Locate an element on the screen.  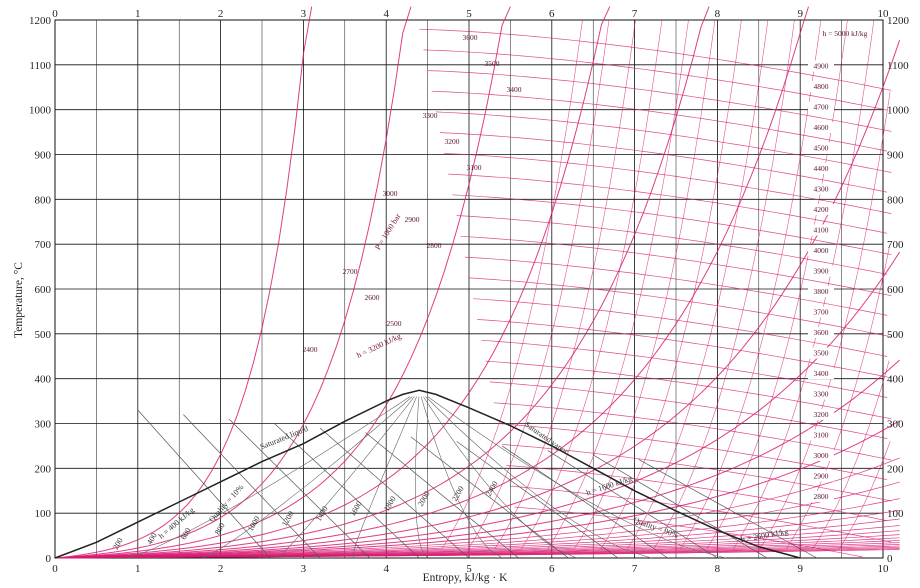
enthalpy-box-label: 3300 is located at coordinates (821, 394).